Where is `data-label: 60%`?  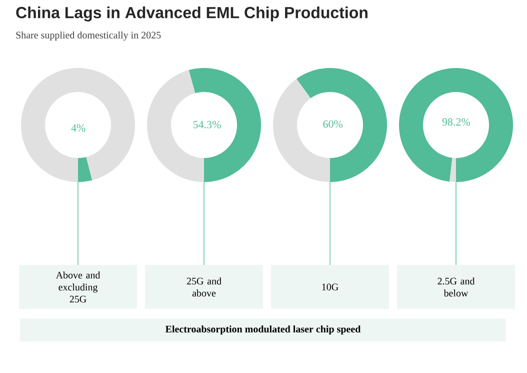 data-label: 60% is located at coordinates (333, 124).